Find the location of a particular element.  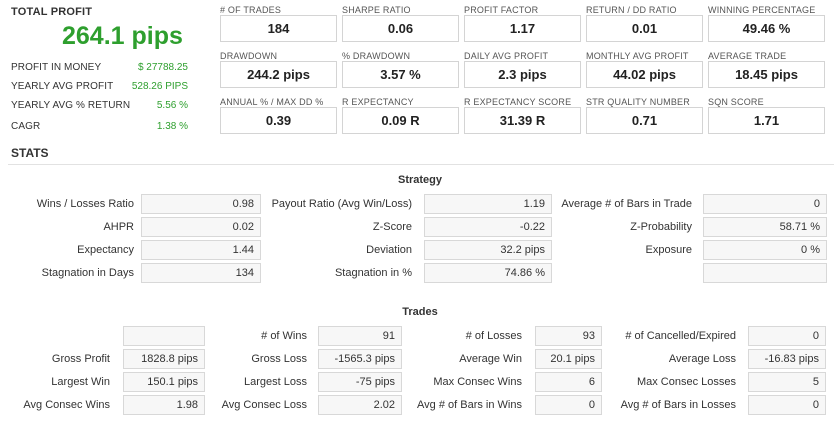

metric-label: AVERAGE TRADE is located at coordinates (747, 56).